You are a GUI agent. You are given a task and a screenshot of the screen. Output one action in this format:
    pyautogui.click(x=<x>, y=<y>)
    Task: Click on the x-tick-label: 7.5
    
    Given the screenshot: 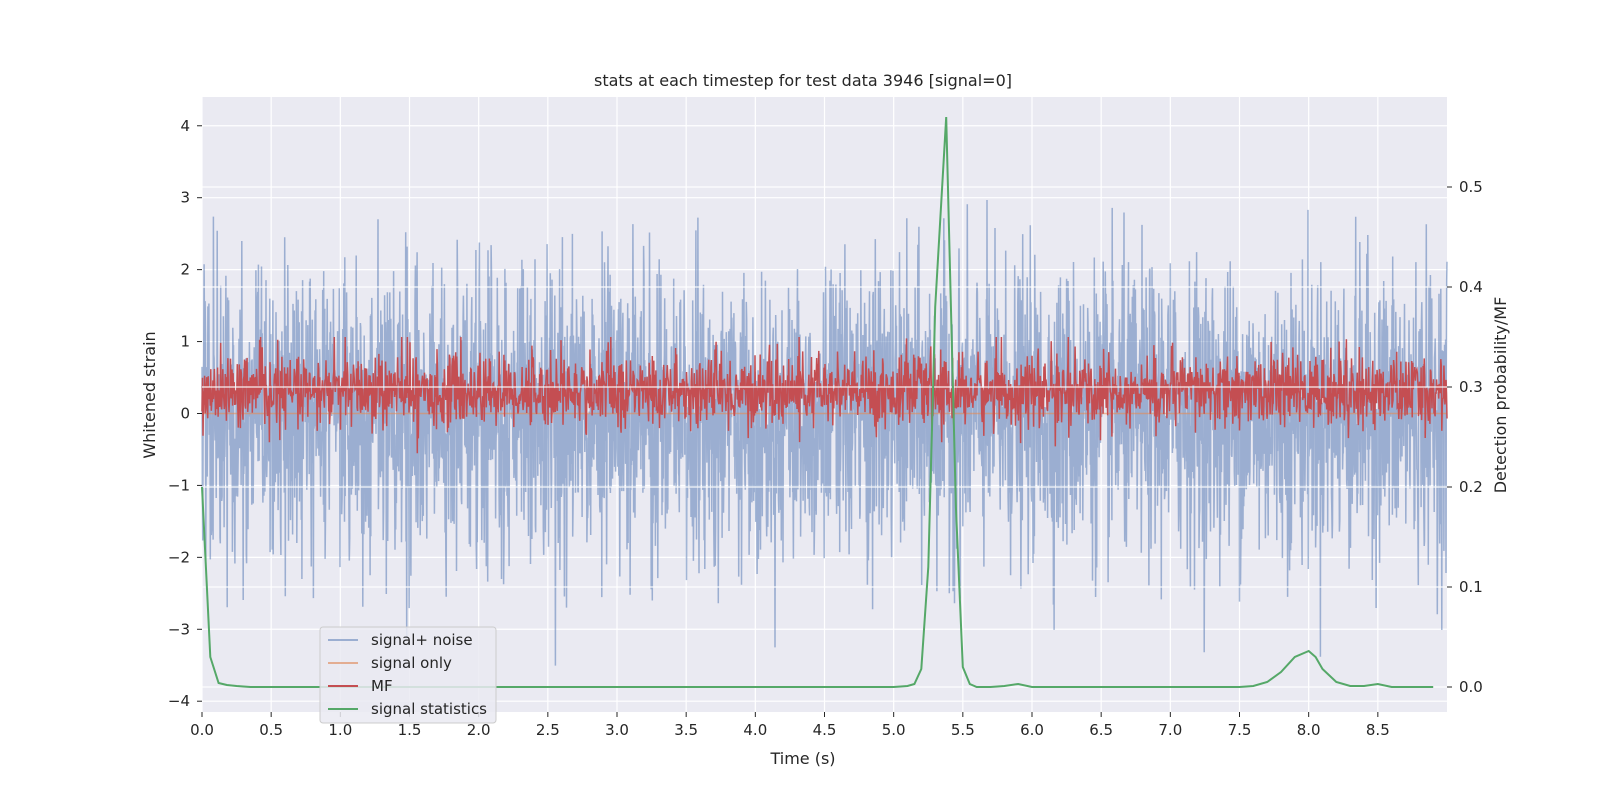 What is the action you would take?
    pyautogui.click(x=1240, y=730)
    